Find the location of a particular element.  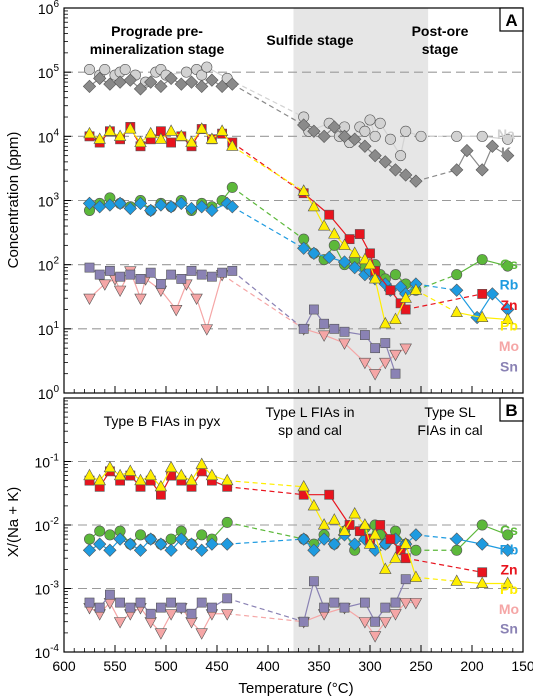

y-tick-label: 10⁵ is located at coordinates (49, 72).